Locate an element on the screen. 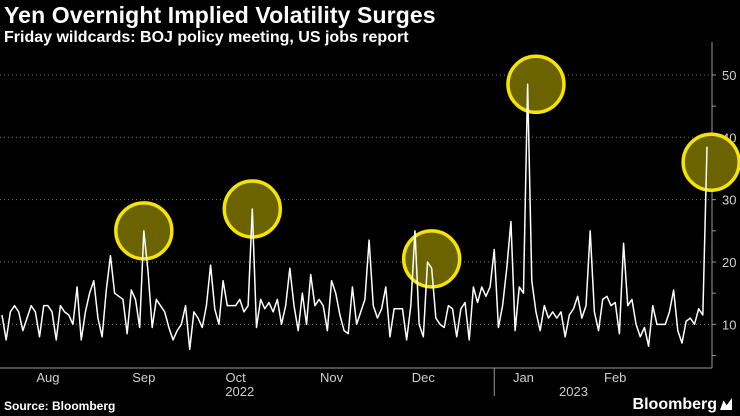 The image size is (740, 416). chart-title: Yen Overnight Implied Volatility Surges is located at coordinates (220, 15).